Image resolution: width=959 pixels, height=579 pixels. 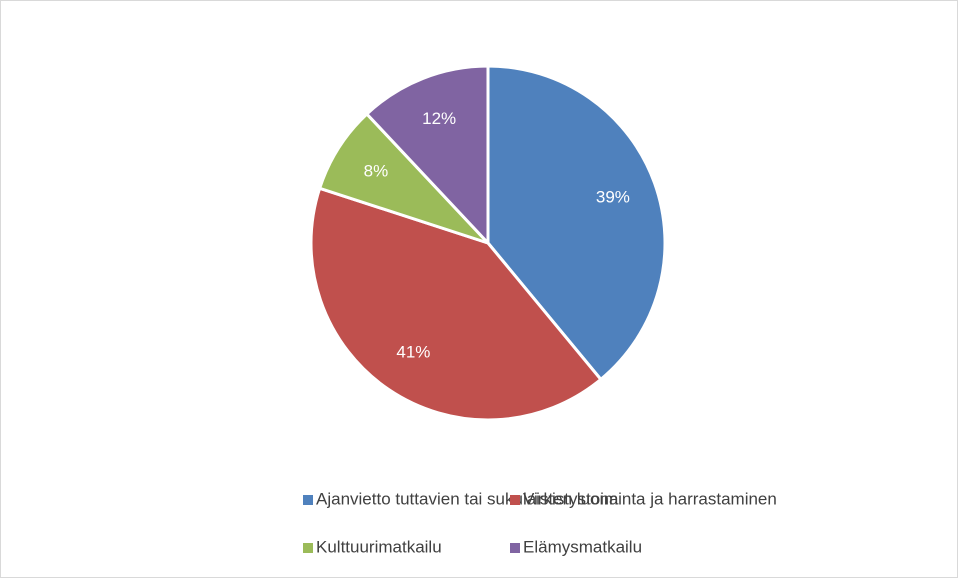 I want to click on legend-label: Kulttuurimatkailu, so click(x=379, y=546).